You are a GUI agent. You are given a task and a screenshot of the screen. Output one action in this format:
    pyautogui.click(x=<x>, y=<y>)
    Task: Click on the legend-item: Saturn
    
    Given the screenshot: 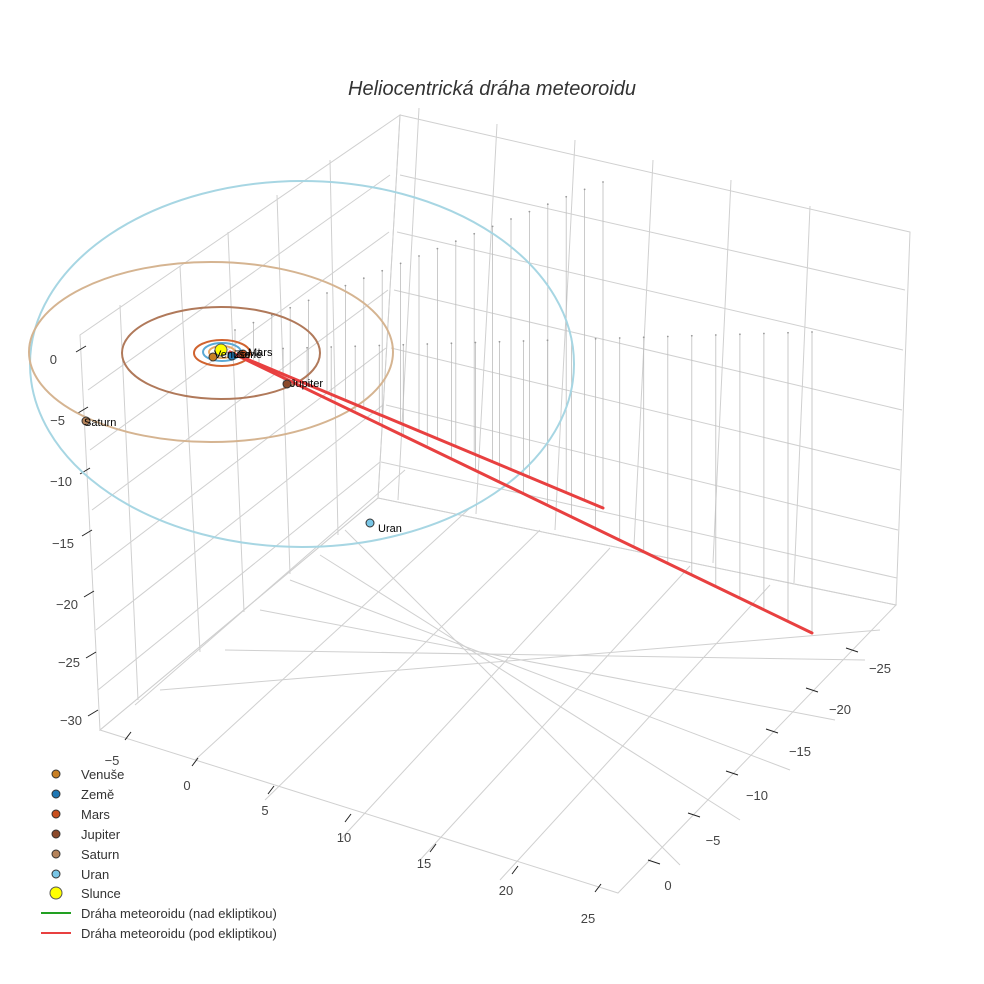 What is the action you would take?
    pyautogui.click(x=85, y=854)
    